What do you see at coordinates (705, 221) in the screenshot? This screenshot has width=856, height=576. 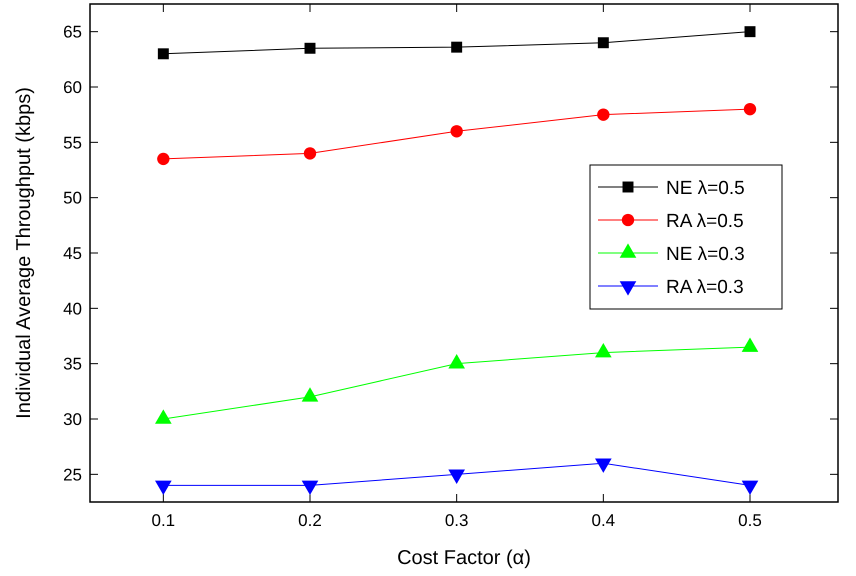 I see `legend-label: RA λ=0.5` at bounding box center [705, 221].